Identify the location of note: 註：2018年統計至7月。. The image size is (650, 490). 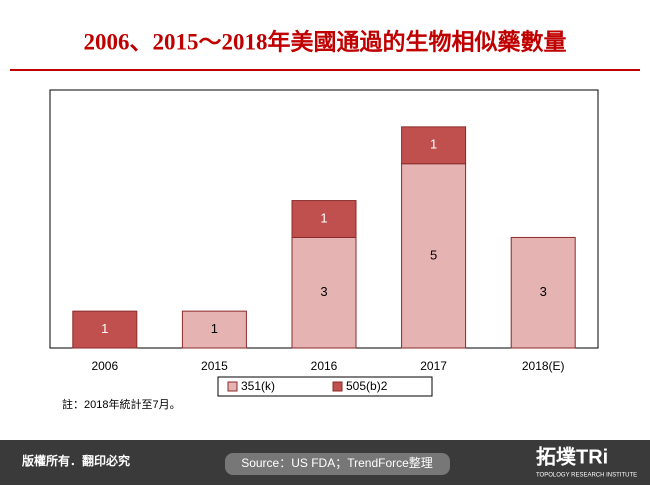
(121, 404).